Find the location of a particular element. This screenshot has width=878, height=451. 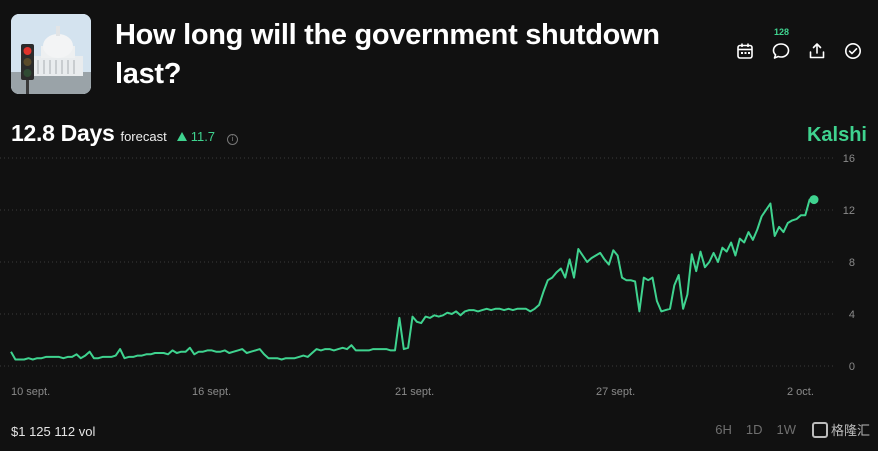

time-range-selector: 6H 1D 1W 格隆汇 is located at coordinates (792, 429).